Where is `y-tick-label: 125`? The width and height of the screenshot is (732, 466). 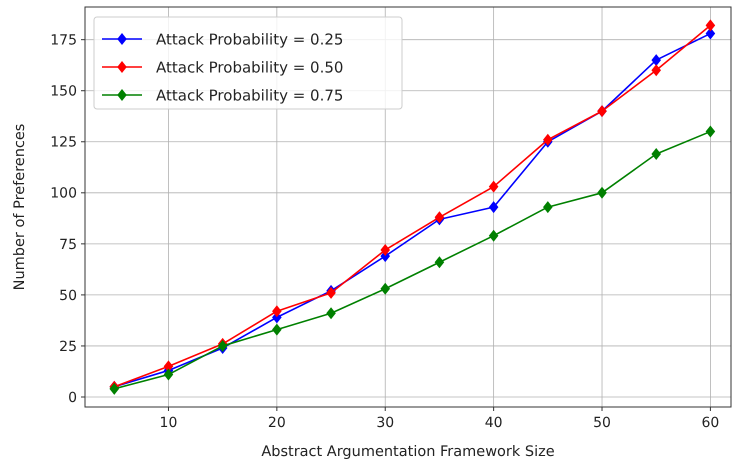 y-tick-label: 125 is located at coordinates (63, 142).